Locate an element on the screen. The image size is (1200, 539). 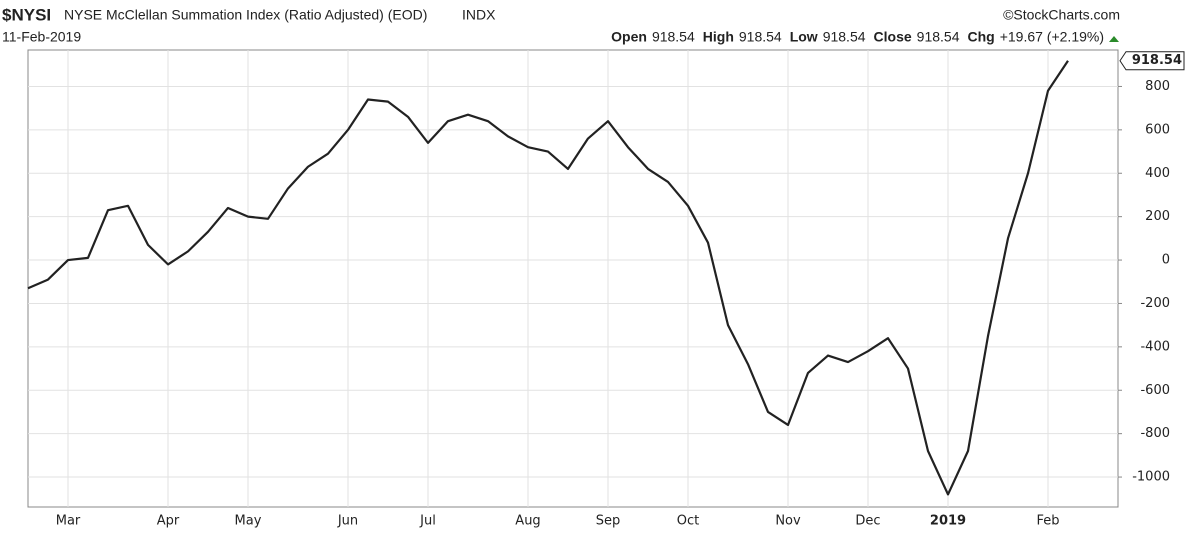
x-tick-label: Aug is located at coordinates (527, 521).